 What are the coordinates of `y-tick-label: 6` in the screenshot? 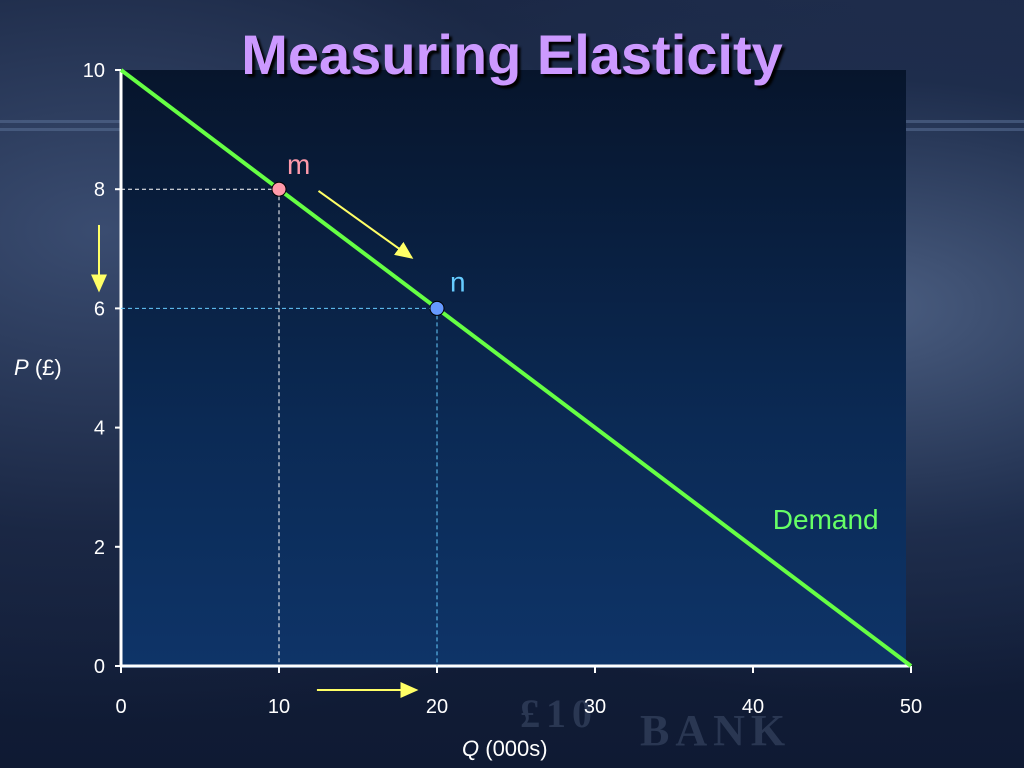 It's located at (99, 309).